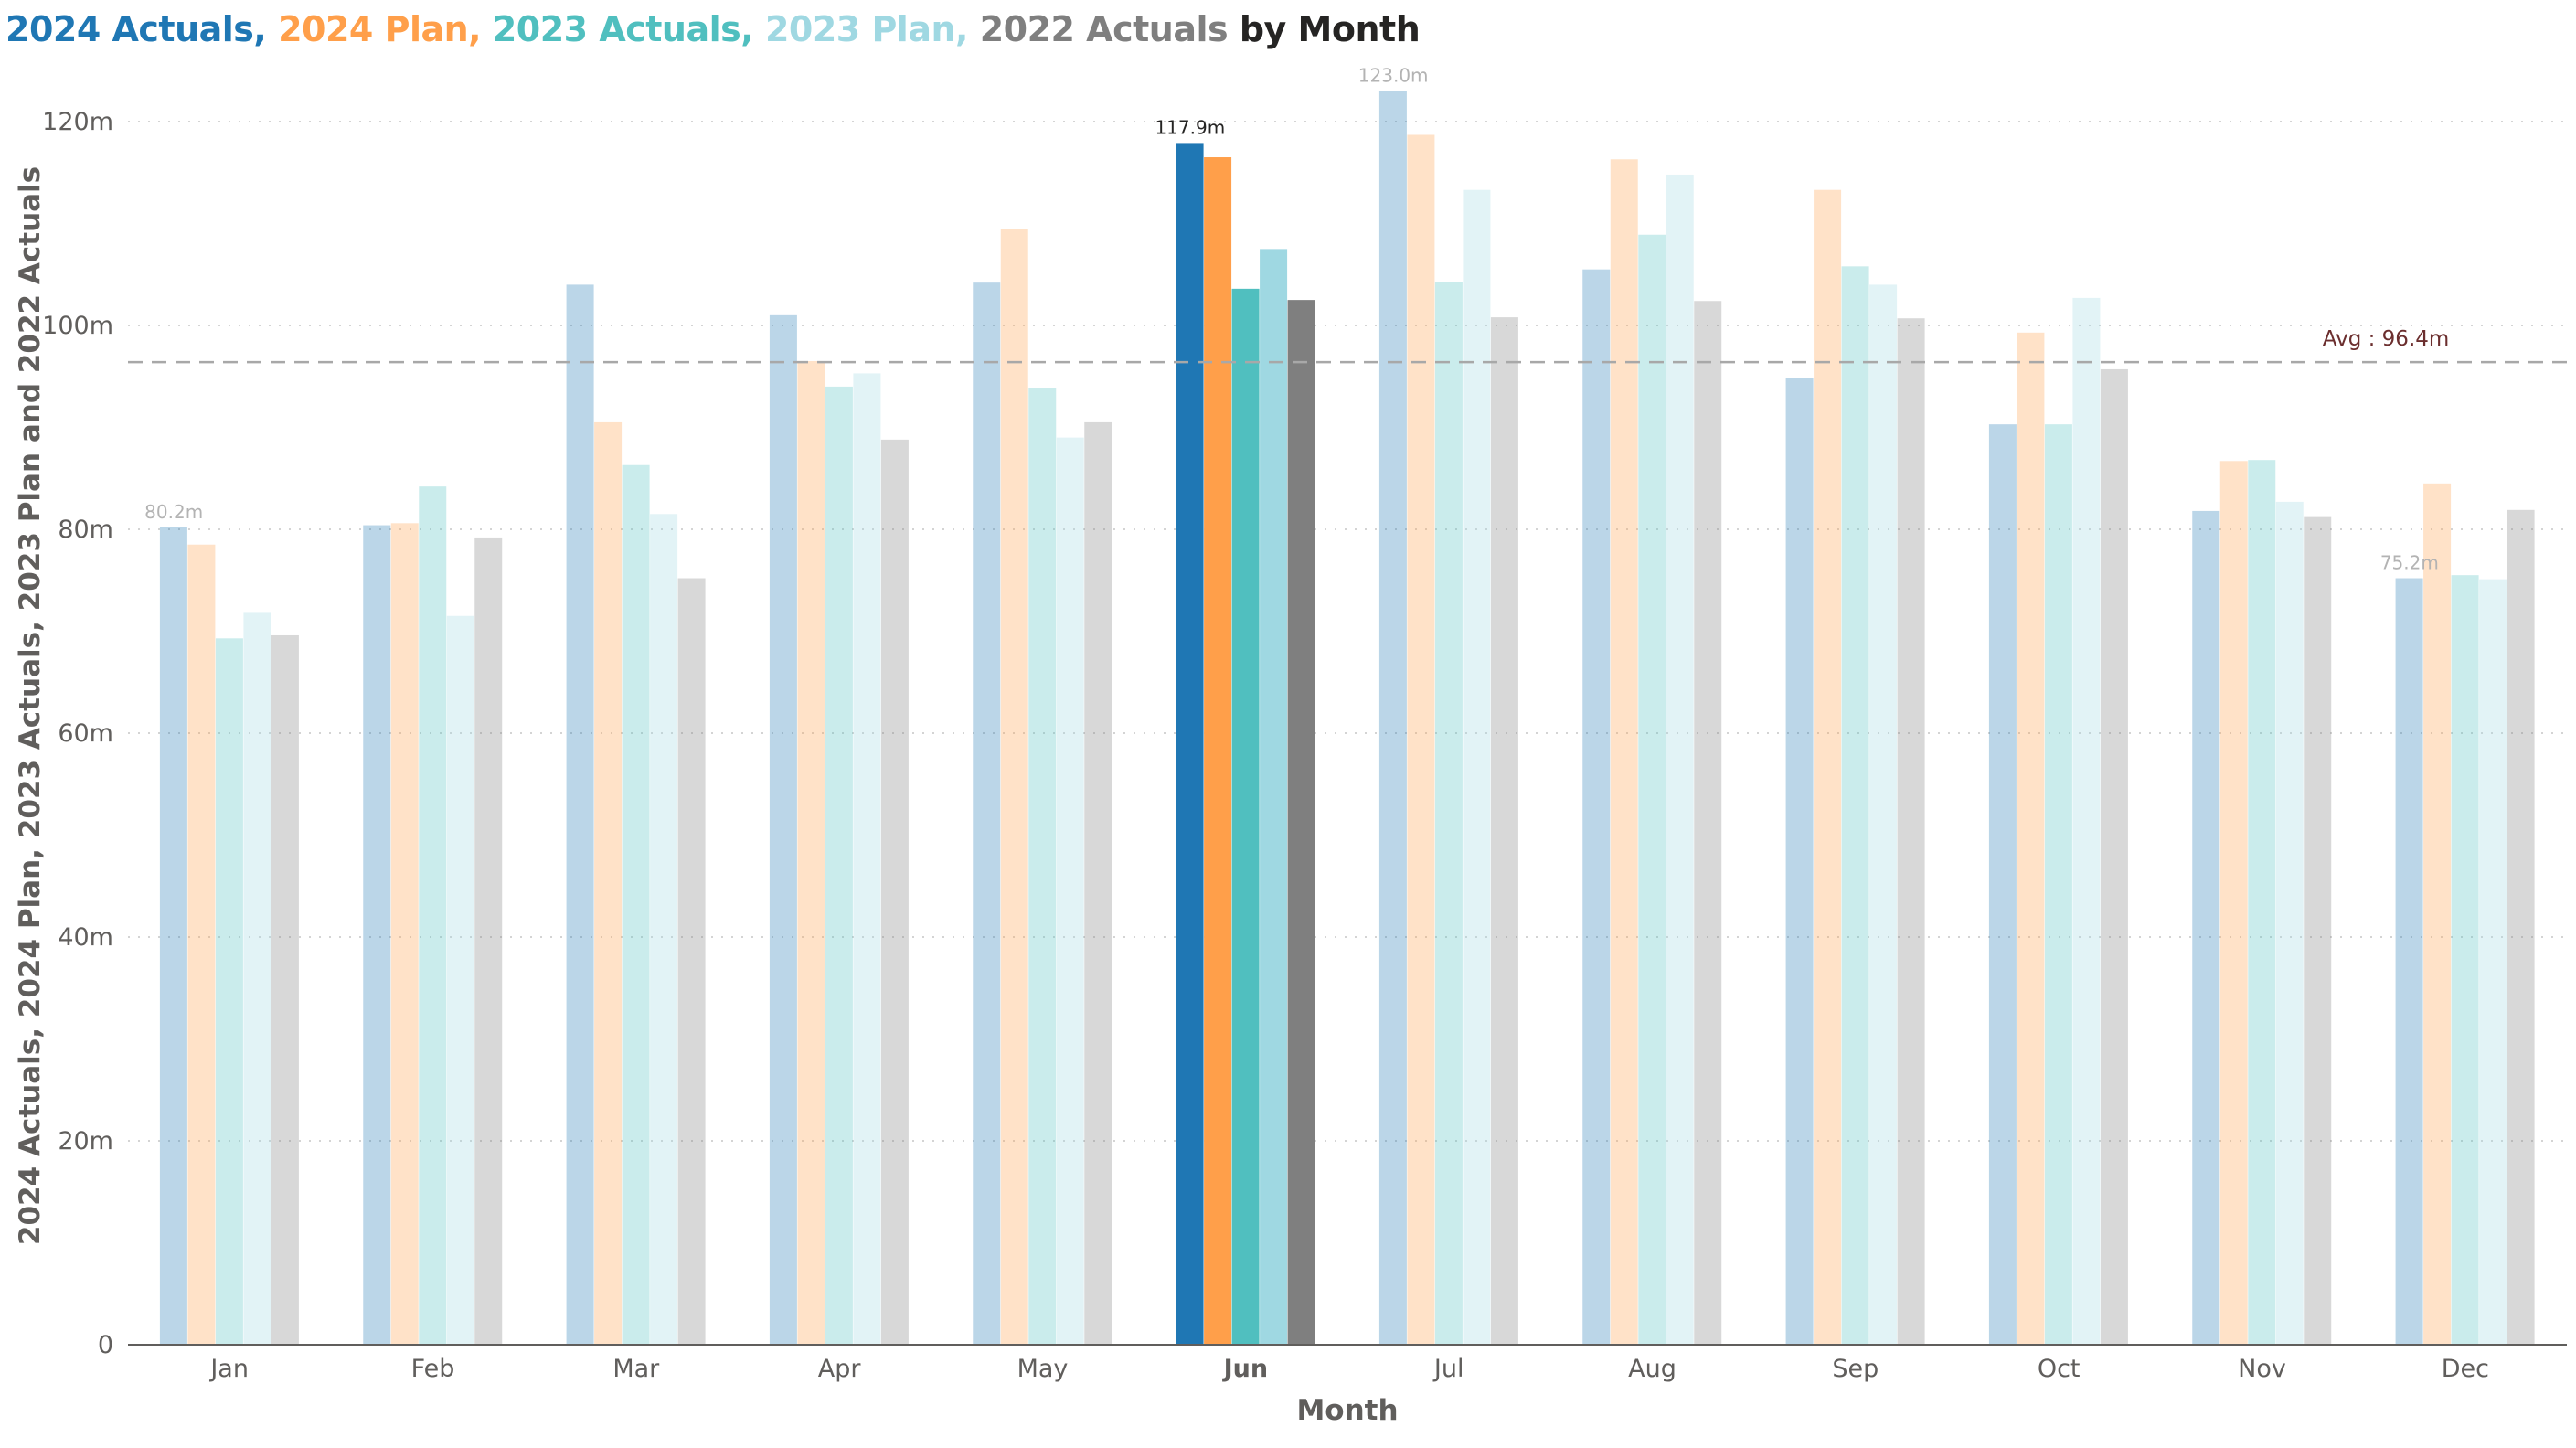  I want to click on bar-2022-actuals-nov, so click(2318, 931).